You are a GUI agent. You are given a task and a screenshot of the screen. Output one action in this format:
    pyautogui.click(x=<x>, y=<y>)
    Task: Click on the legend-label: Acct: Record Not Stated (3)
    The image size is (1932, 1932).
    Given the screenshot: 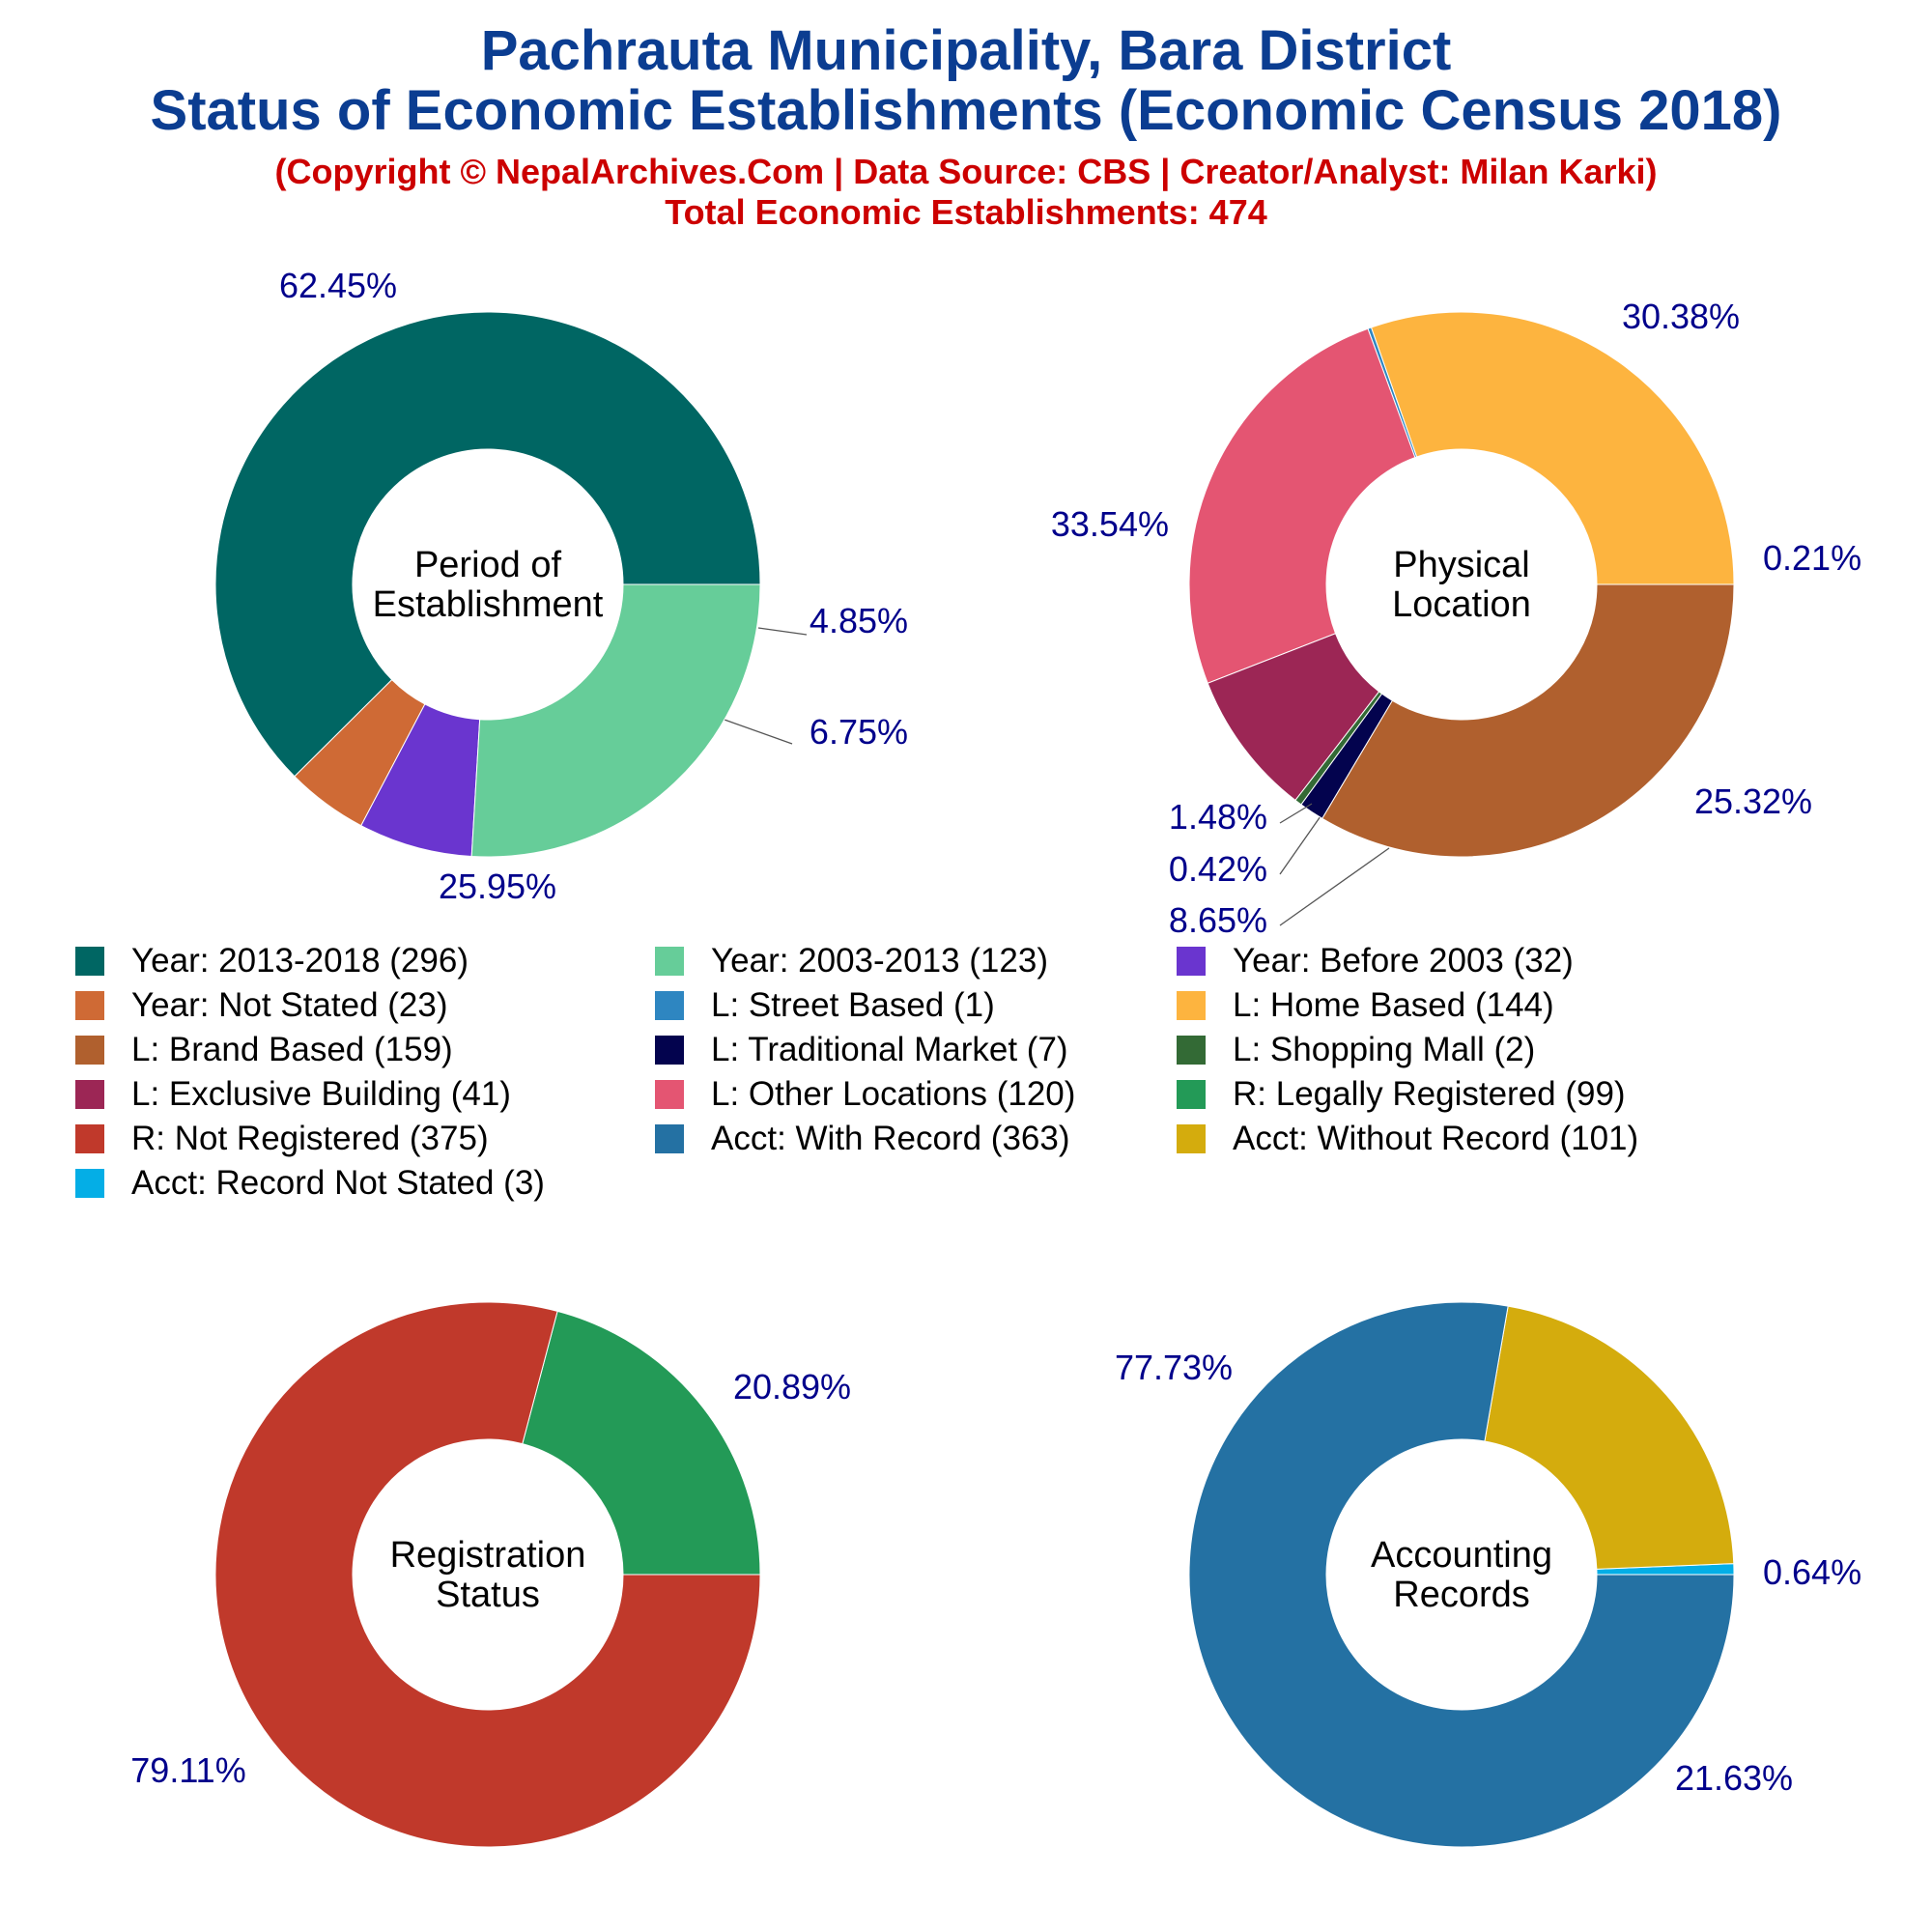 What is the action you would take?
    pyautogui.click(x=338, y=1183)
    